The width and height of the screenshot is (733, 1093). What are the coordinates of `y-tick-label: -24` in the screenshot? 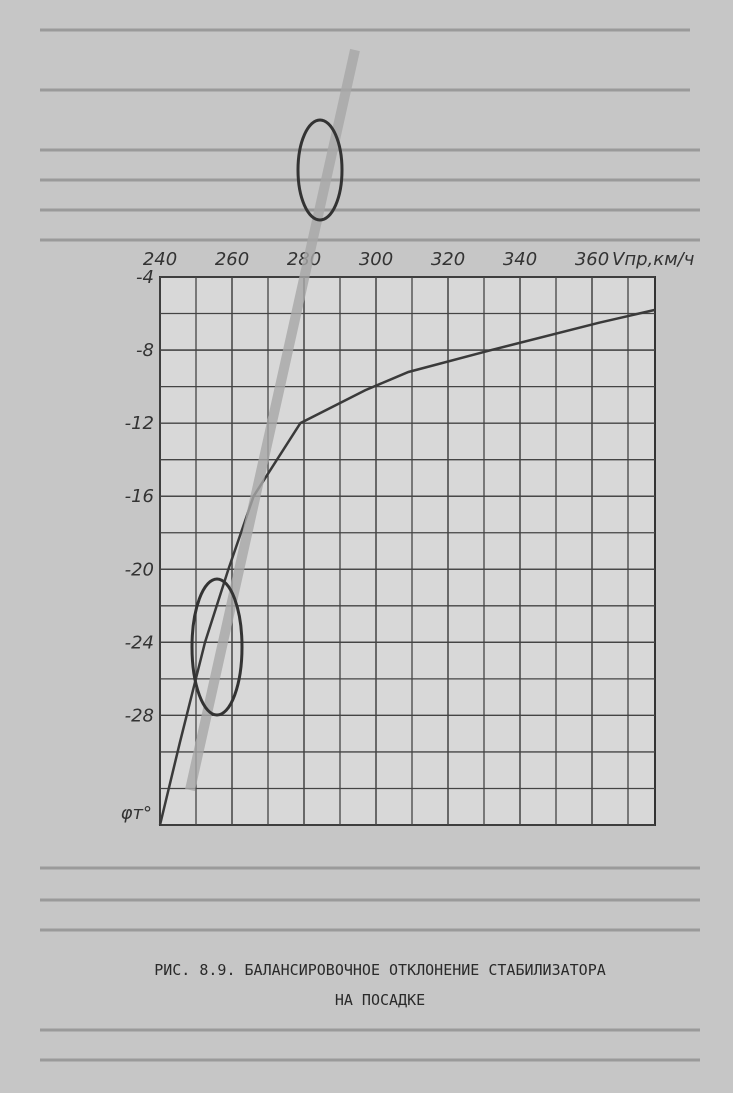 It's located at (139, 642).